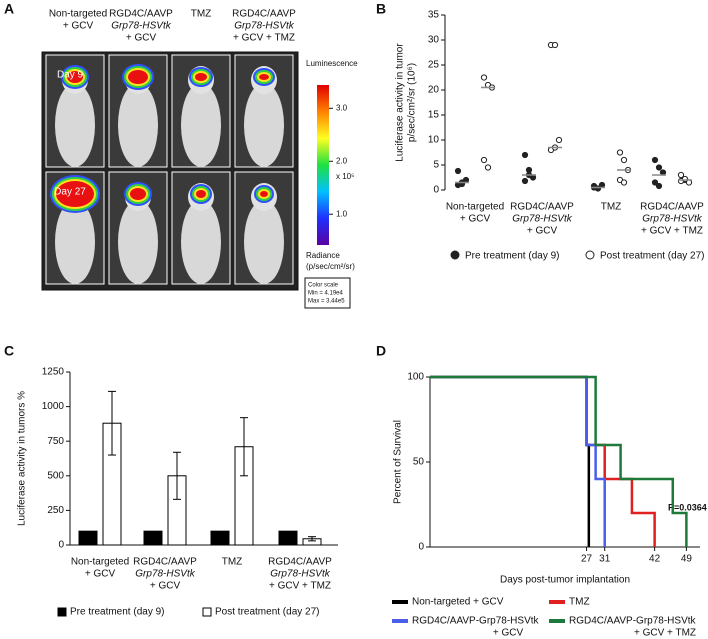  Describe the element at coordinates (381, 351) in the screenshot. I see `panel-label: D` at that location.